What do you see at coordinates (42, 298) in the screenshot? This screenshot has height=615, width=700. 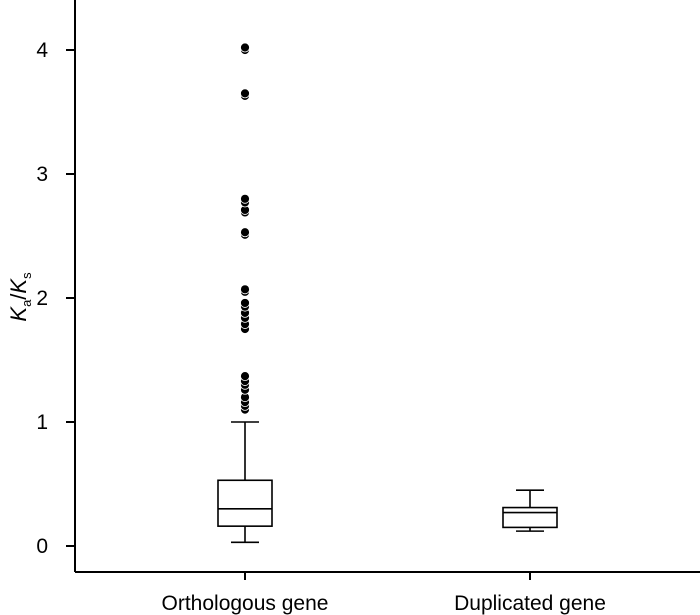 I see `y-tick-label: 2` at bounding box center [42, 298].